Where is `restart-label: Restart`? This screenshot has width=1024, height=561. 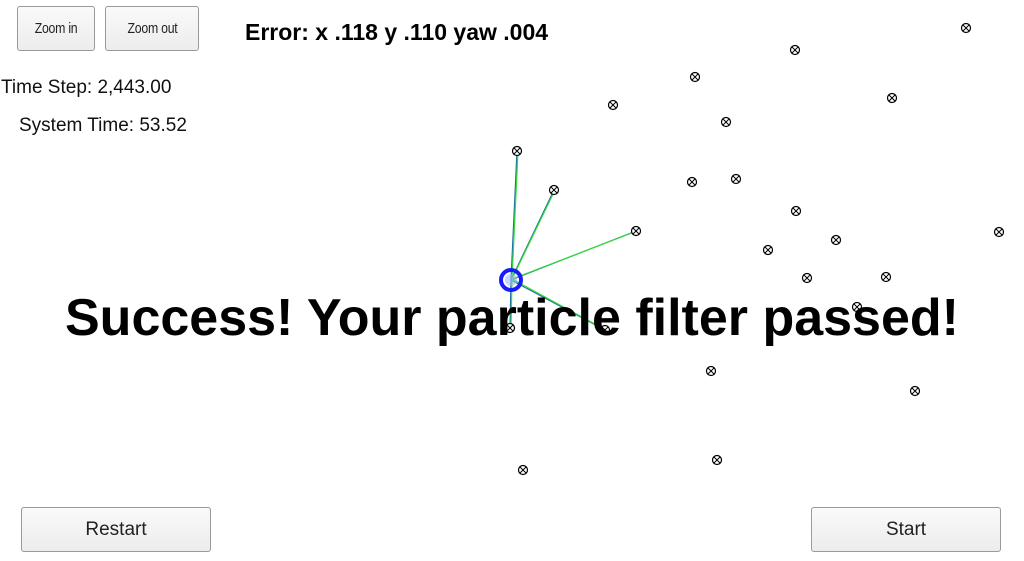 restart-label: Restart is located at coordinates (116, 529).